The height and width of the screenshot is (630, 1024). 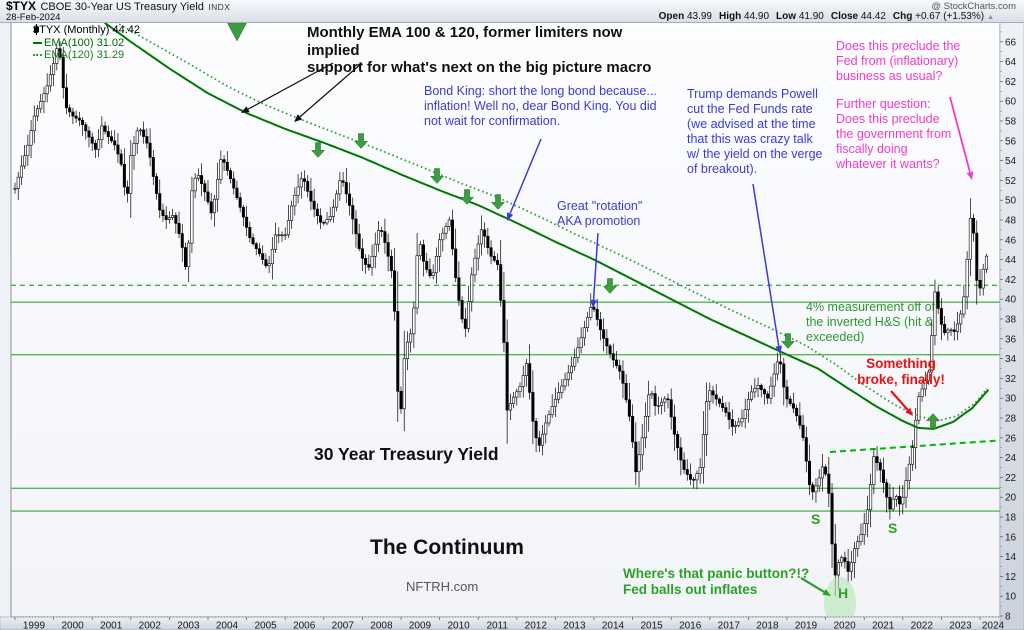 I want to click on y-axis-label: 20, so click(x=1011, y=498).